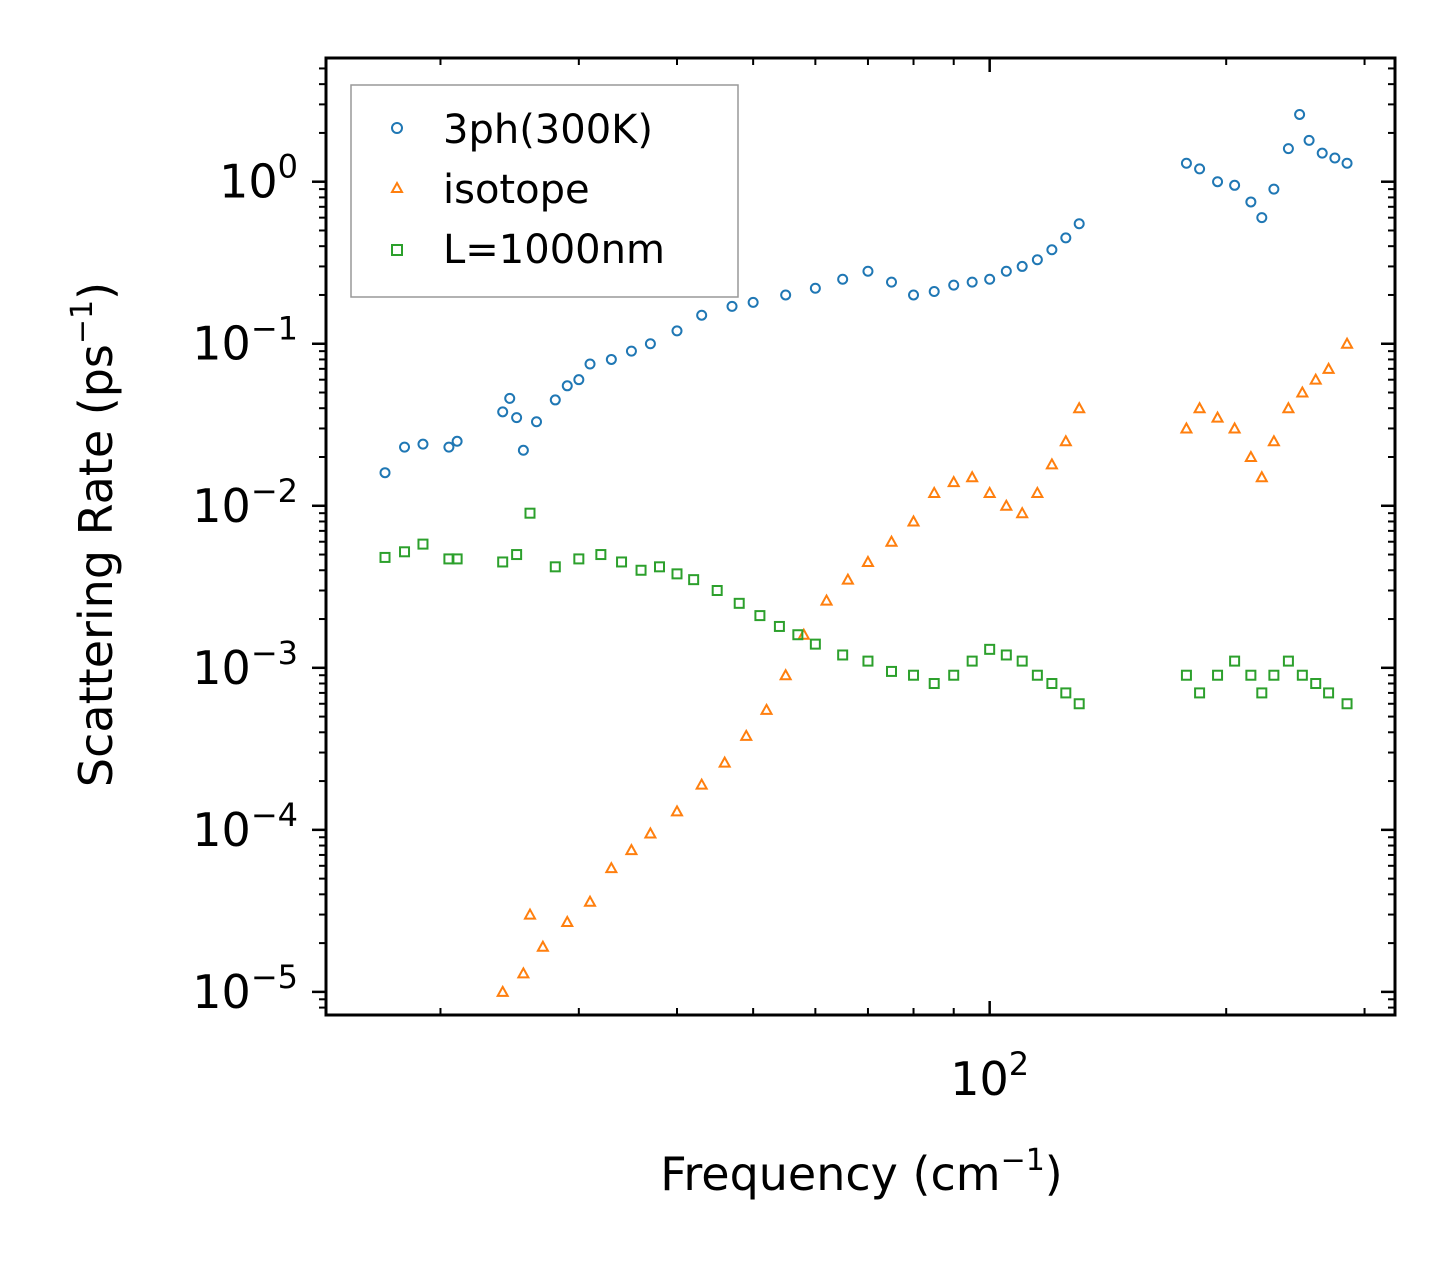  I want to click on legend-box, so click(544, 191).